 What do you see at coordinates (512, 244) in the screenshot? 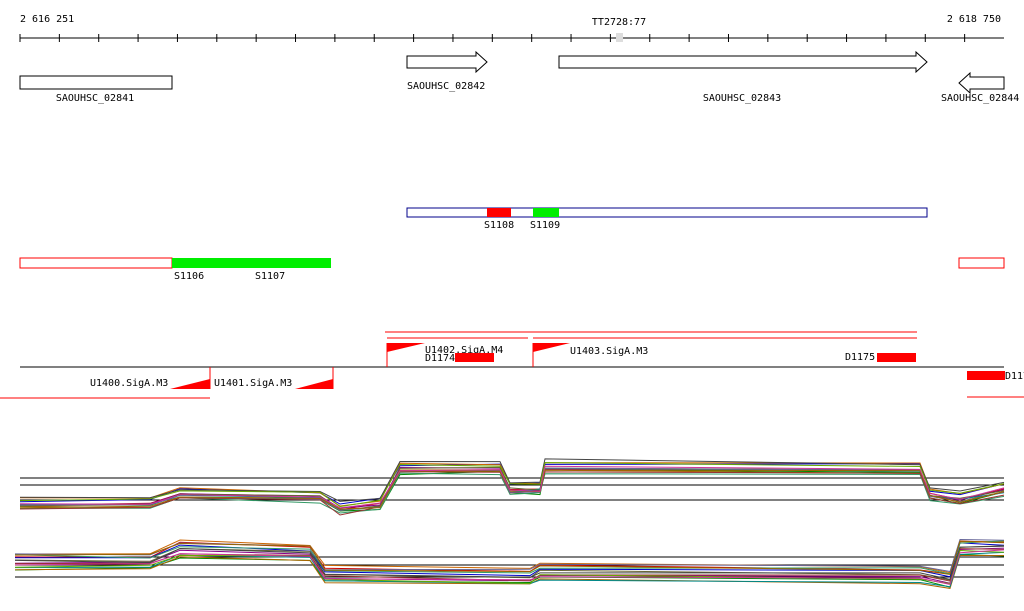
I see `segments: S1108 S1109 S1106 S1107` at bounding box center [512, 244].